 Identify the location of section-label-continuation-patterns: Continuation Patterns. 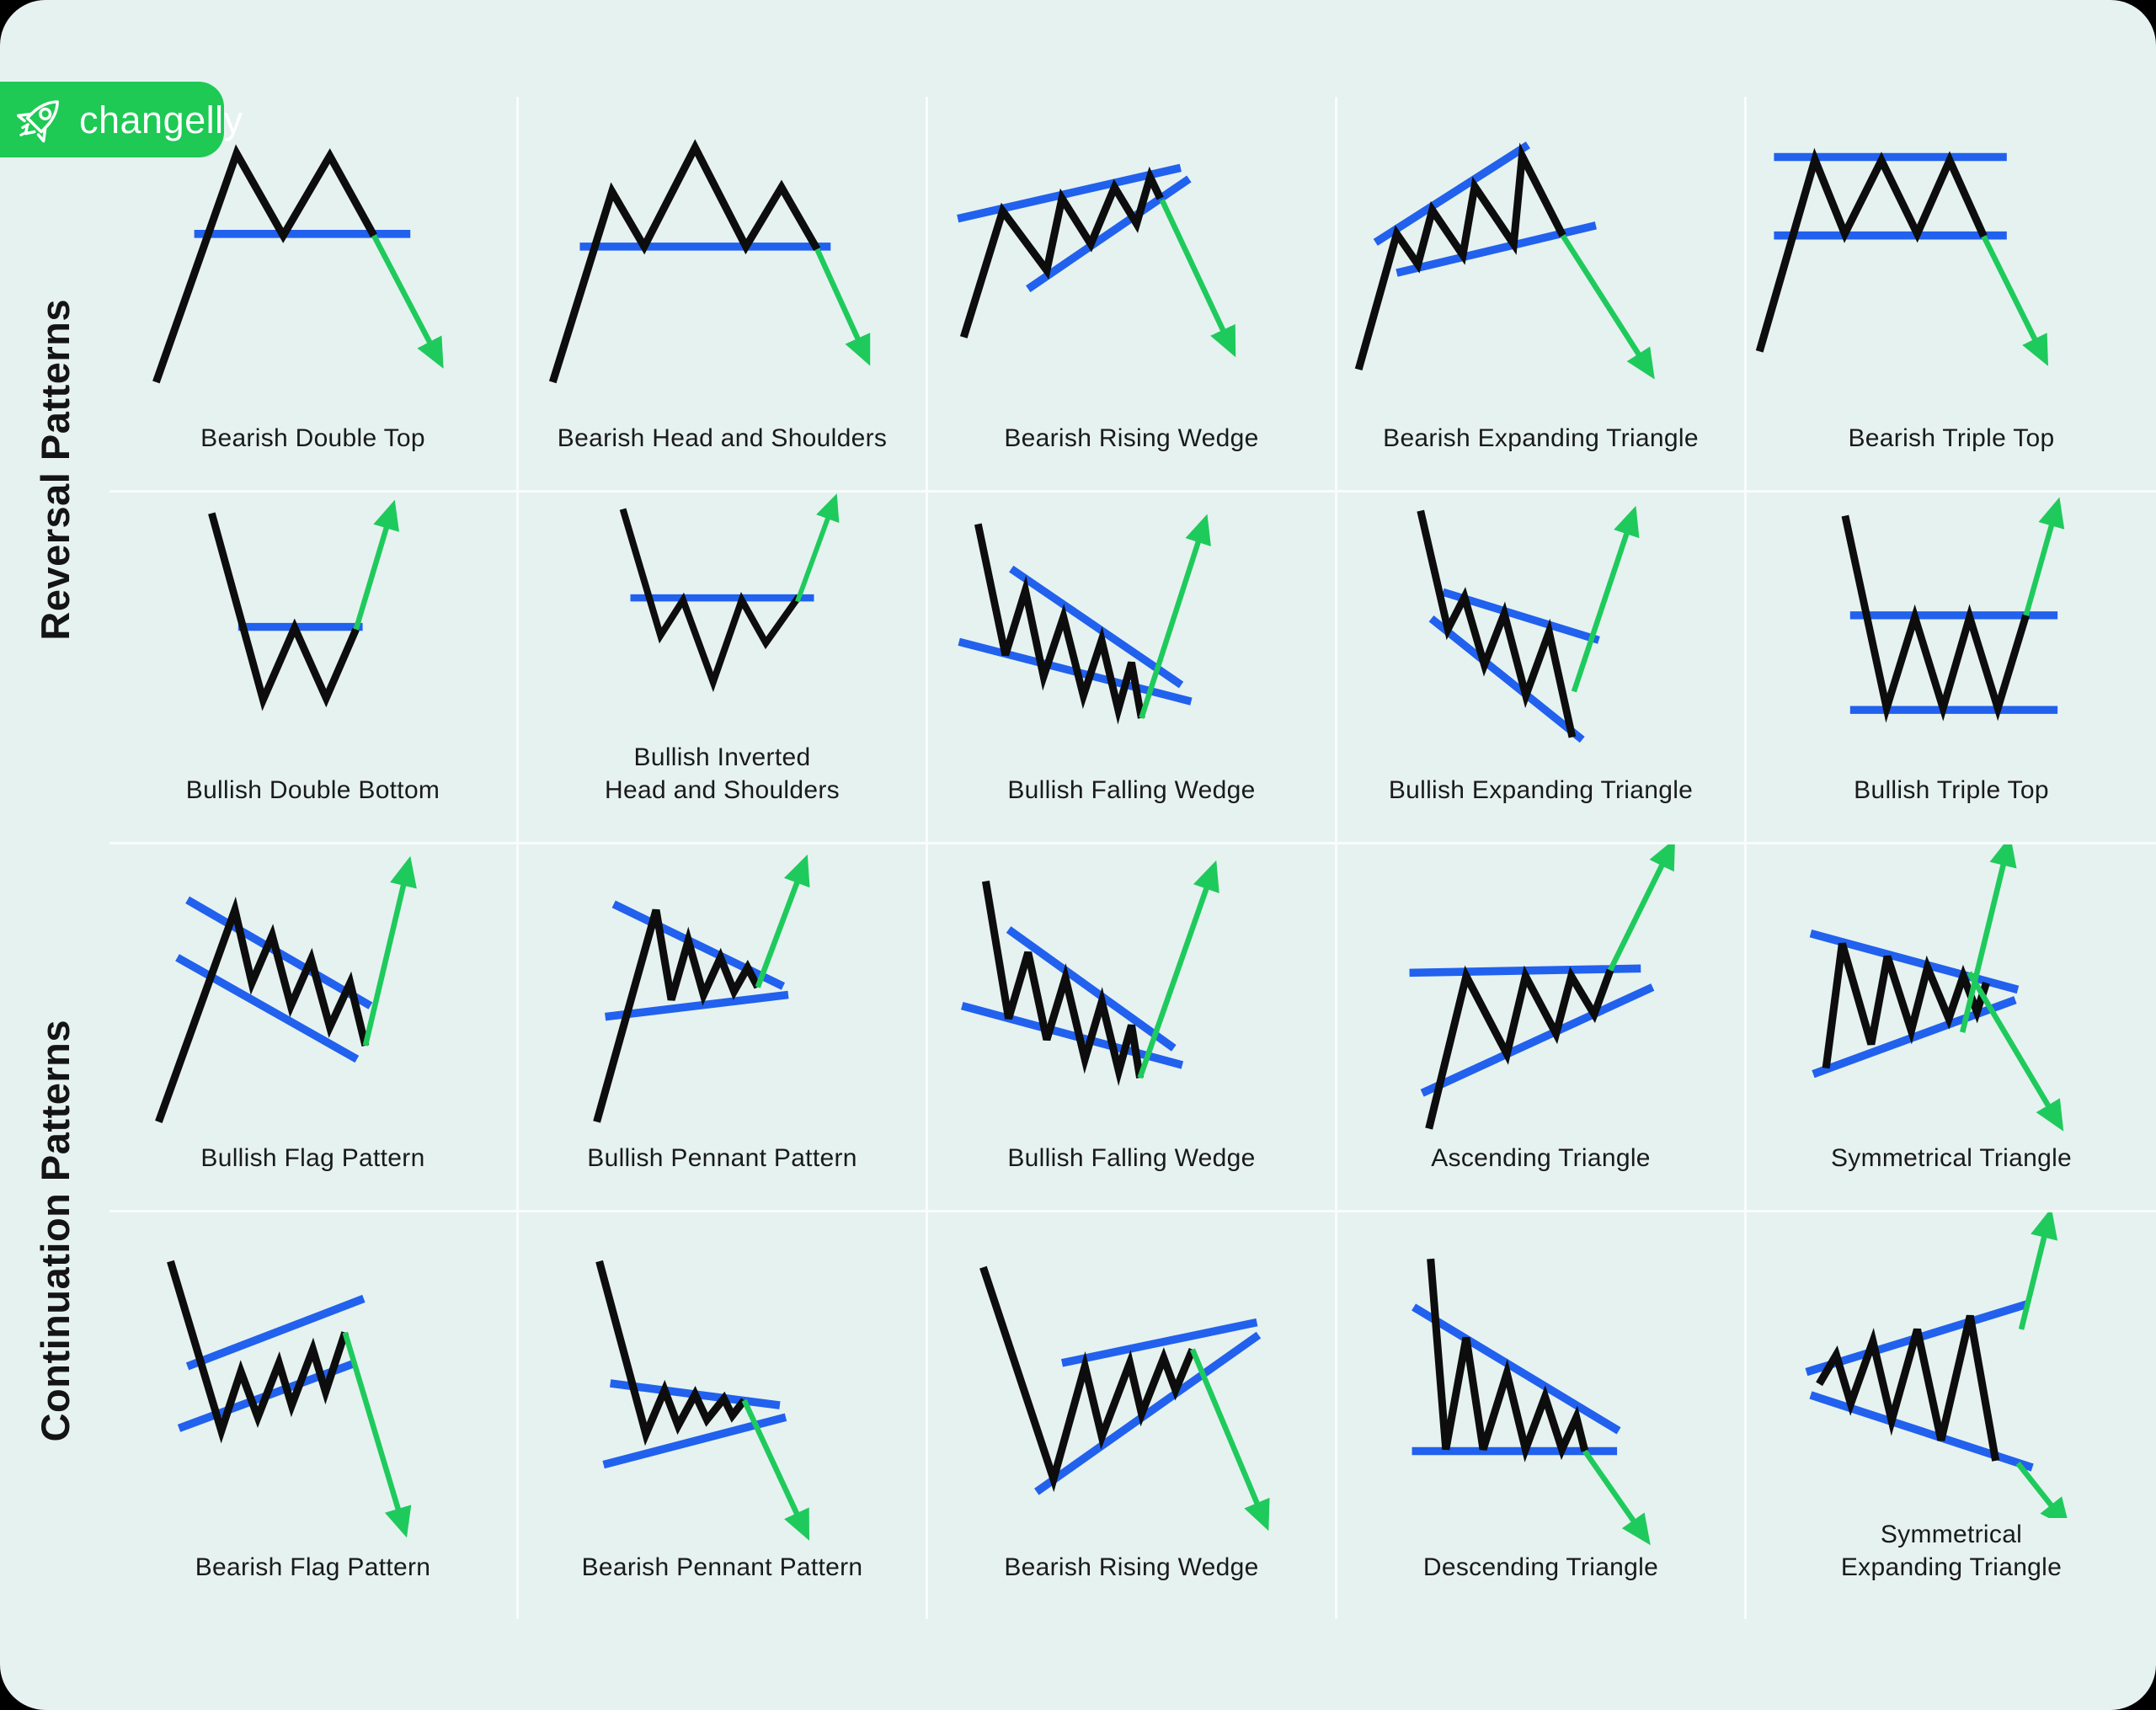
(54, 1230).